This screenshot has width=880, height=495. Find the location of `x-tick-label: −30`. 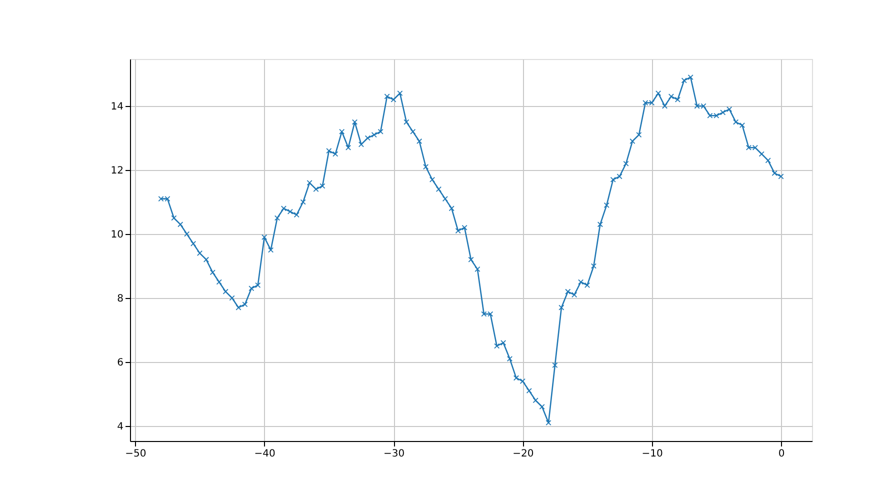

x-tick-label: −30 is located at coordinates (394, 454).